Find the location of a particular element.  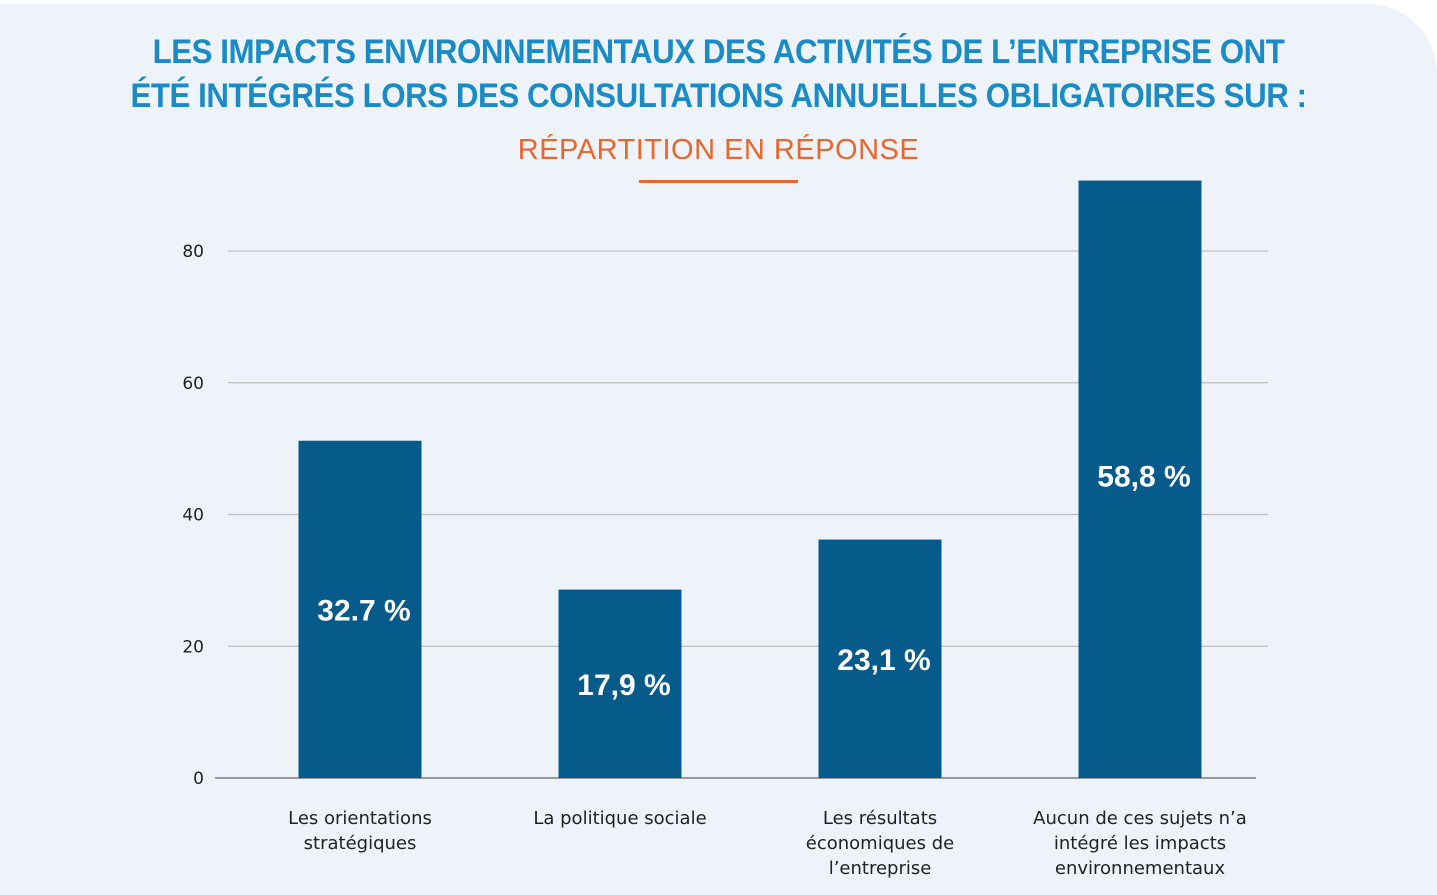

category-label-line: économiques de is located at coordinates (880, 843).